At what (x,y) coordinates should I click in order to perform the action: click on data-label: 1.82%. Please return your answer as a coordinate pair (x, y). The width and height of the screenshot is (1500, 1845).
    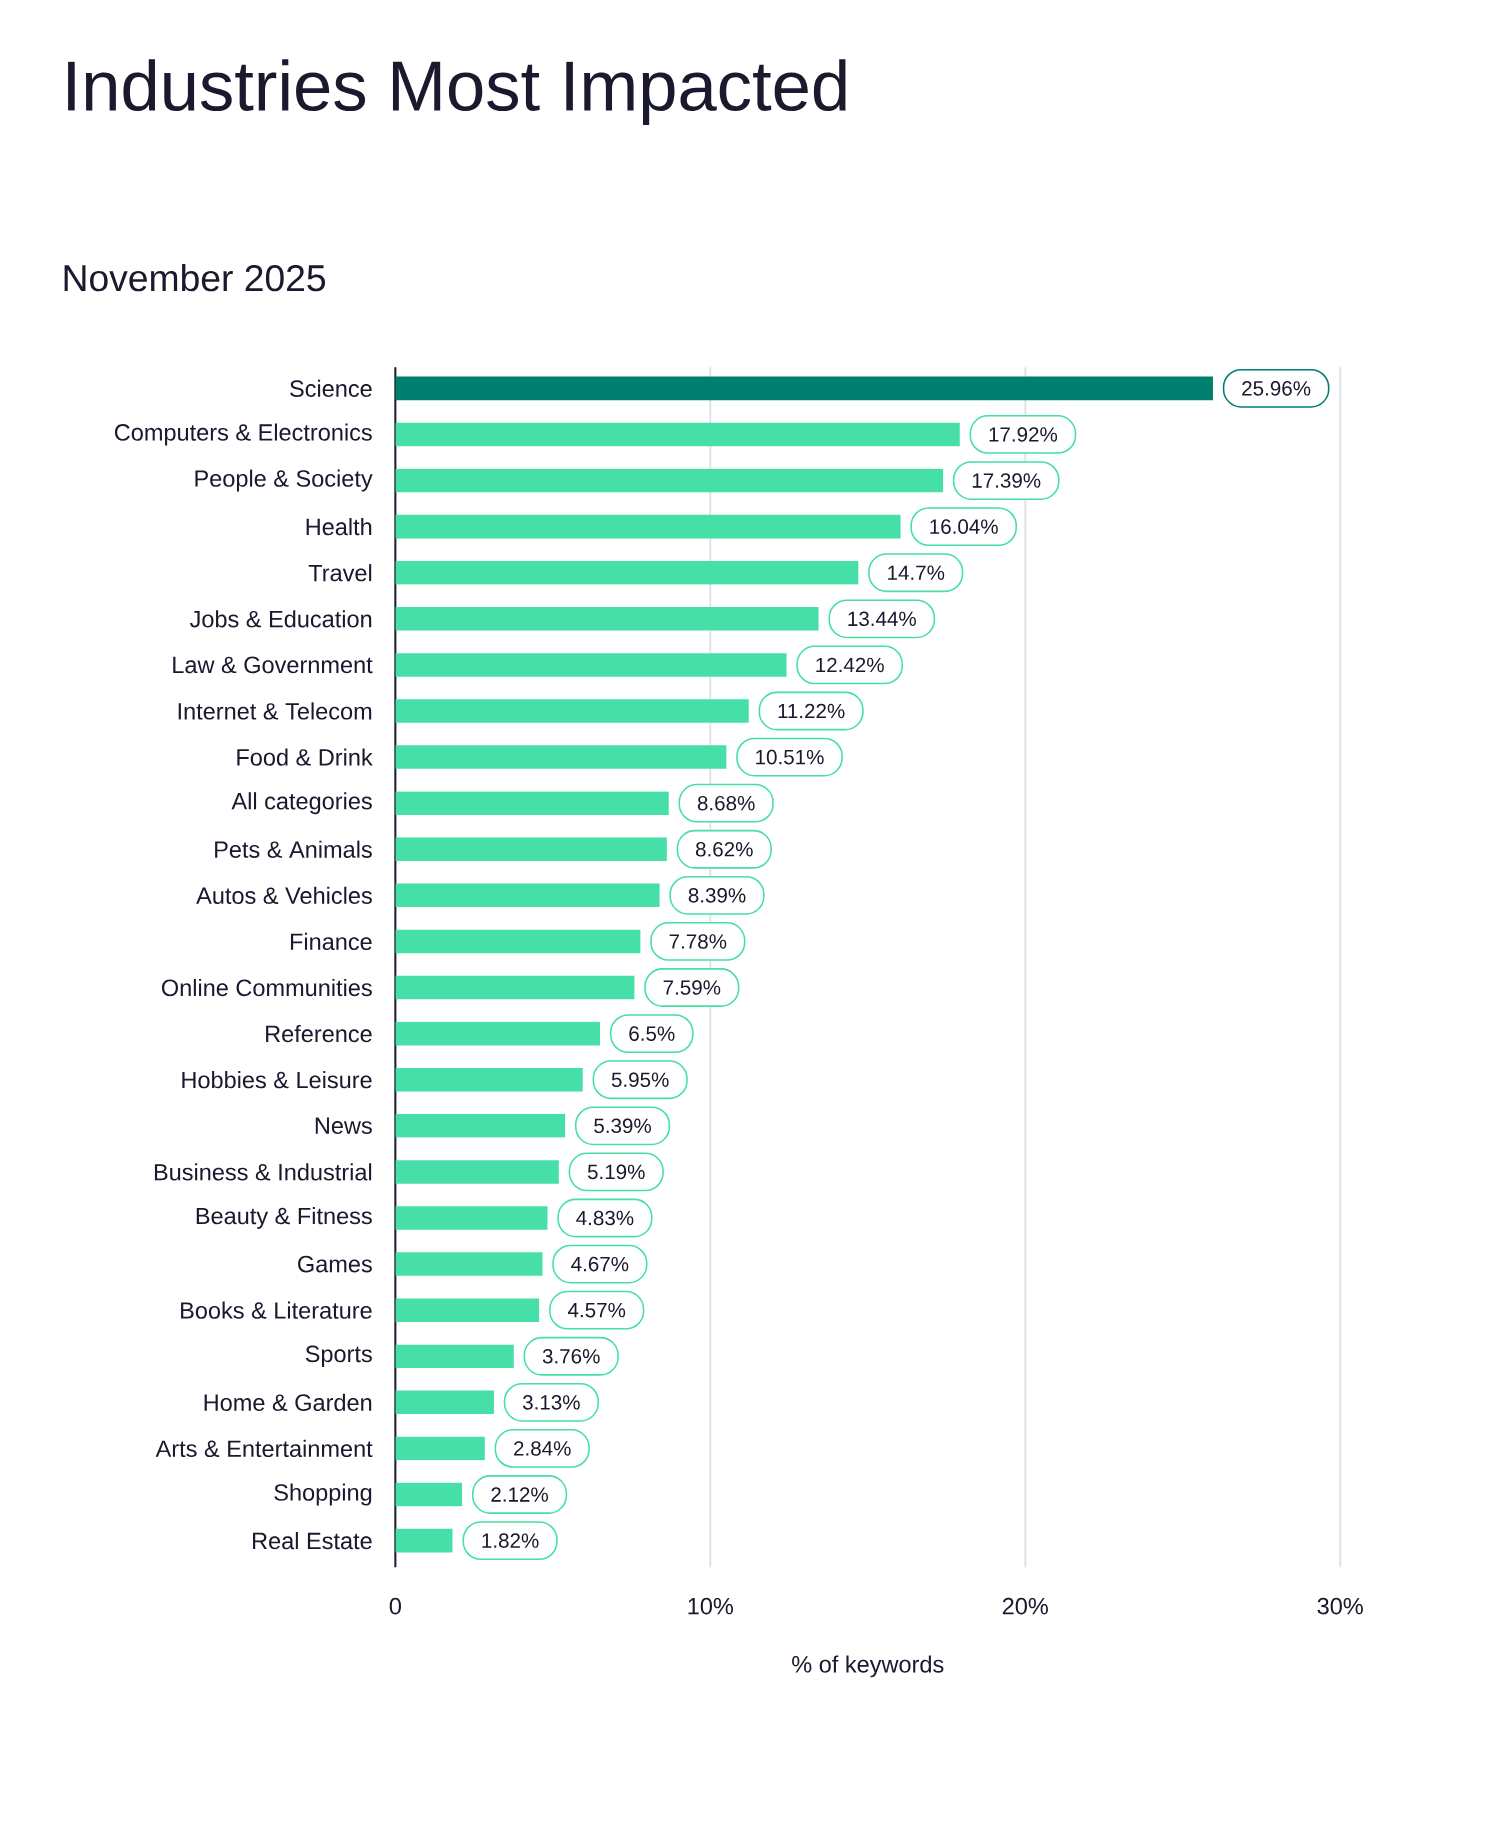
    Looking at the image, I should click on (510, 1540).